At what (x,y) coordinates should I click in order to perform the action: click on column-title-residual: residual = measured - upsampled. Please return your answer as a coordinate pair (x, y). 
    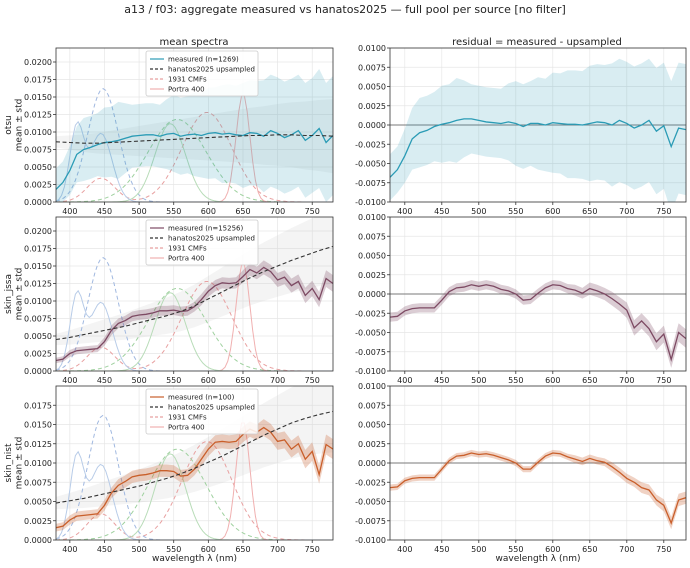
    Looking at the image, I should click on (537, 42).